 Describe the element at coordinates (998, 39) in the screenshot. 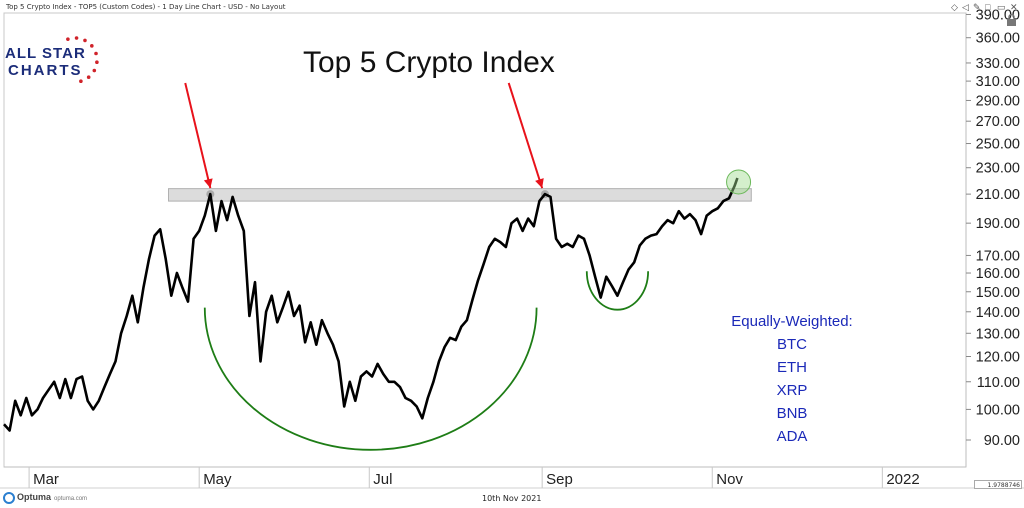

I see `y-tick-label: 360.00` at that location.